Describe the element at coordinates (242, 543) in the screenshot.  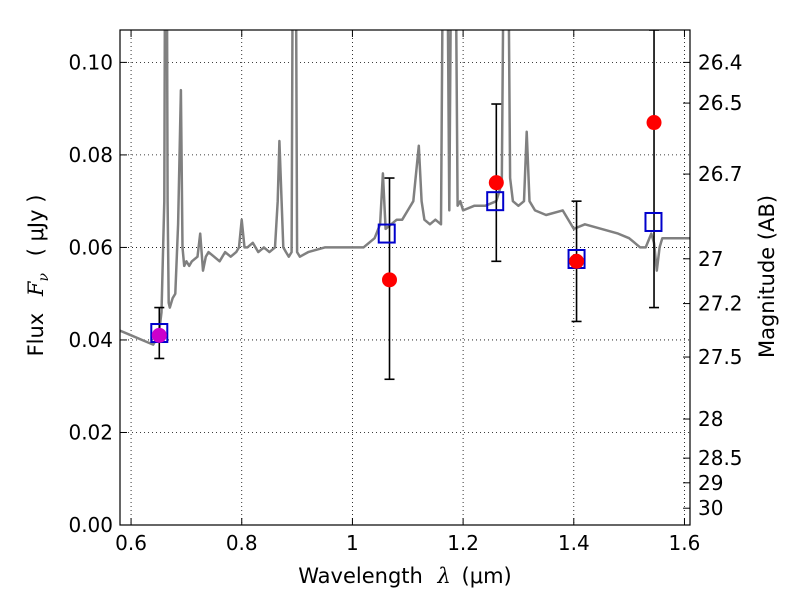
I see `x-tick-label: 0.8` at that location.